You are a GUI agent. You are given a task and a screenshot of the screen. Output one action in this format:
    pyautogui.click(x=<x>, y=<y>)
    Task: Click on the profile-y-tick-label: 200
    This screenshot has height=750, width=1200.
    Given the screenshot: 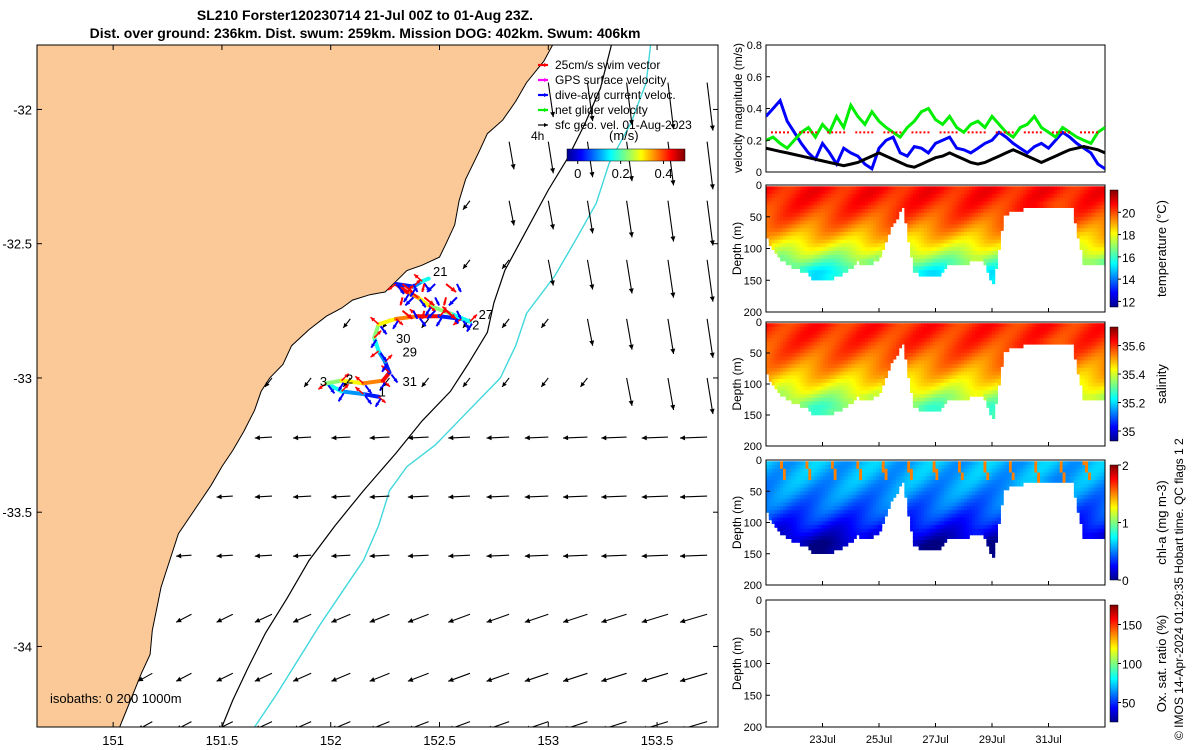 What is the action you would take?
    pyautogui.click(x=753, y=313)
    